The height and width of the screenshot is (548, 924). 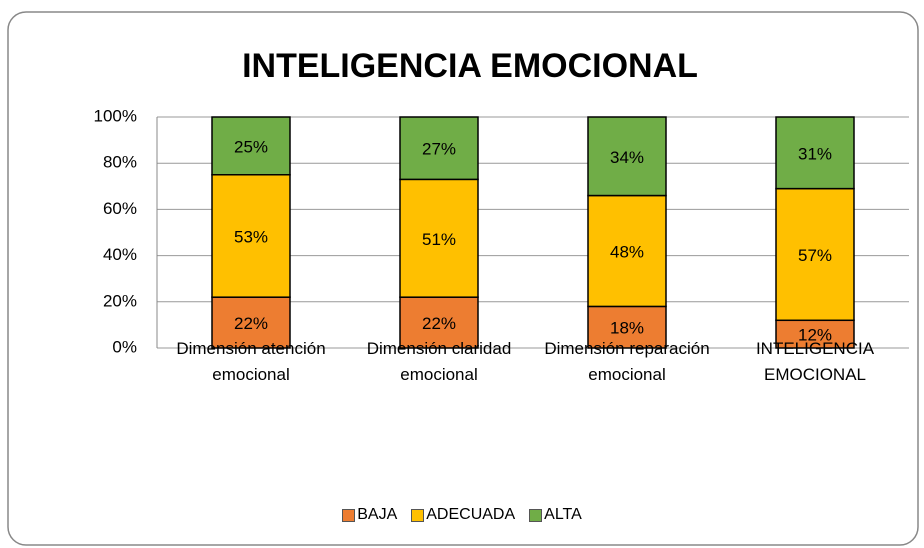 What do you see at coordinates (471, 514) in the screenshot?
I see `legend-label: ADECUADA` at bounding box center [471, 514].